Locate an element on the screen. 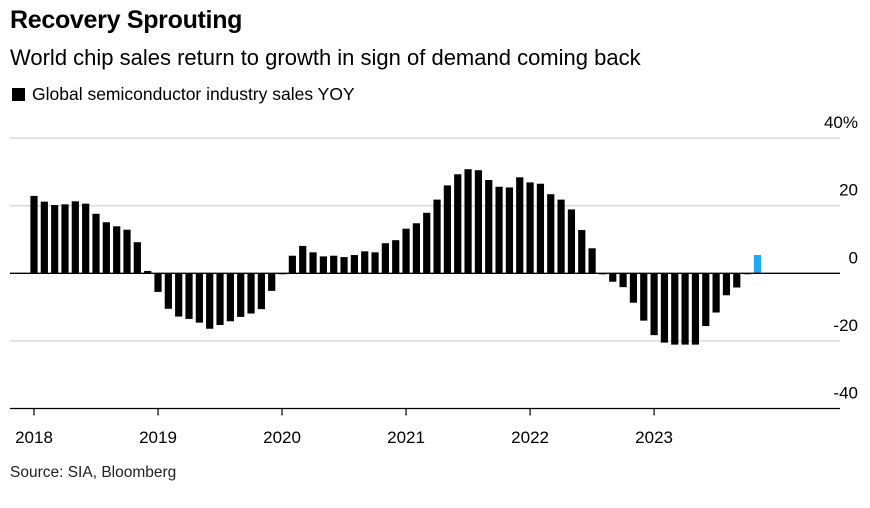 The image size is (870, 508). y-tick-label: 40% is located at coordinates (841, 122).